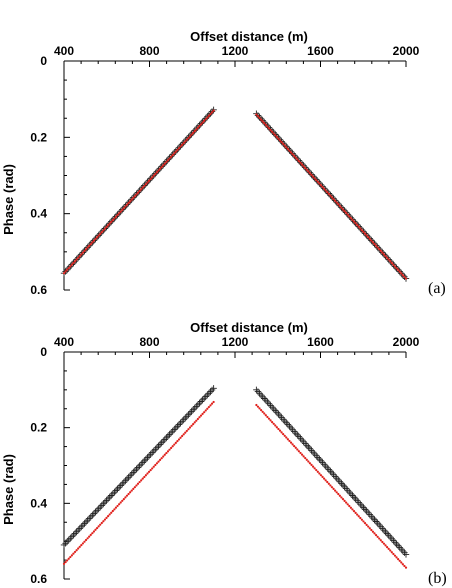 The width and height of the screenshot is (452, 588). Describe the element at coordinates (38, 214) in the screenshot. I see `y-tick-label: 0.4` at that location.